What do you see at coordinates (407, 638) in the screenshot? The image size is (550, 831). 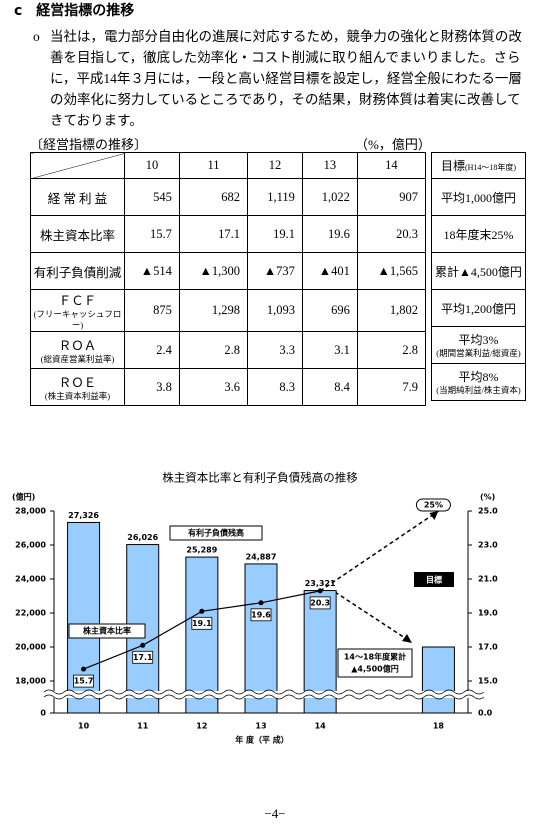 I see `arrowhead` at bounding box center [407, 638].